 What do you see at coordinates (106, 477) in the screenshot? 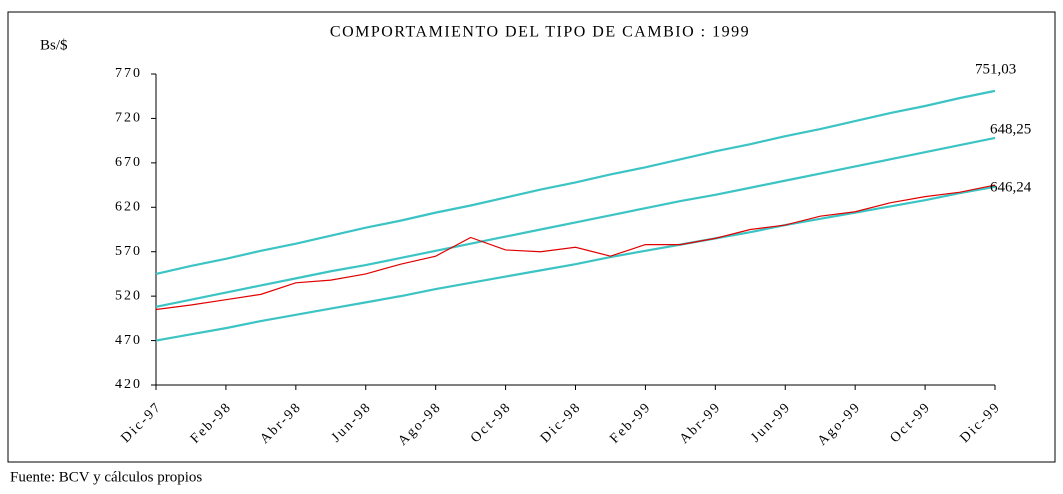
I see `source: Fuente: BCV y cálculos propios` at bounding box center [106, 477].